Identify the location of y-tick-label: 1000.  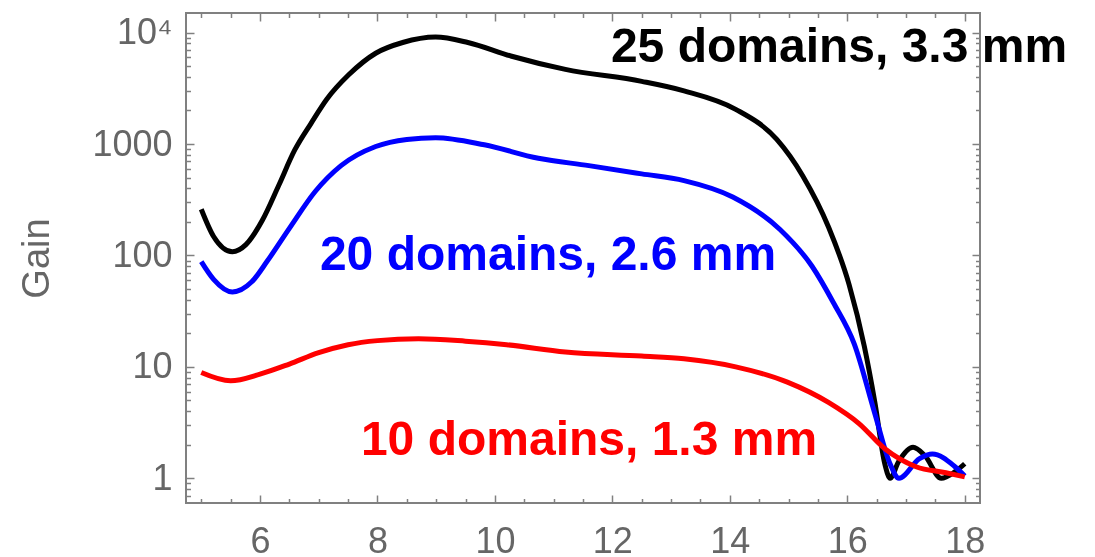
(132, 143).